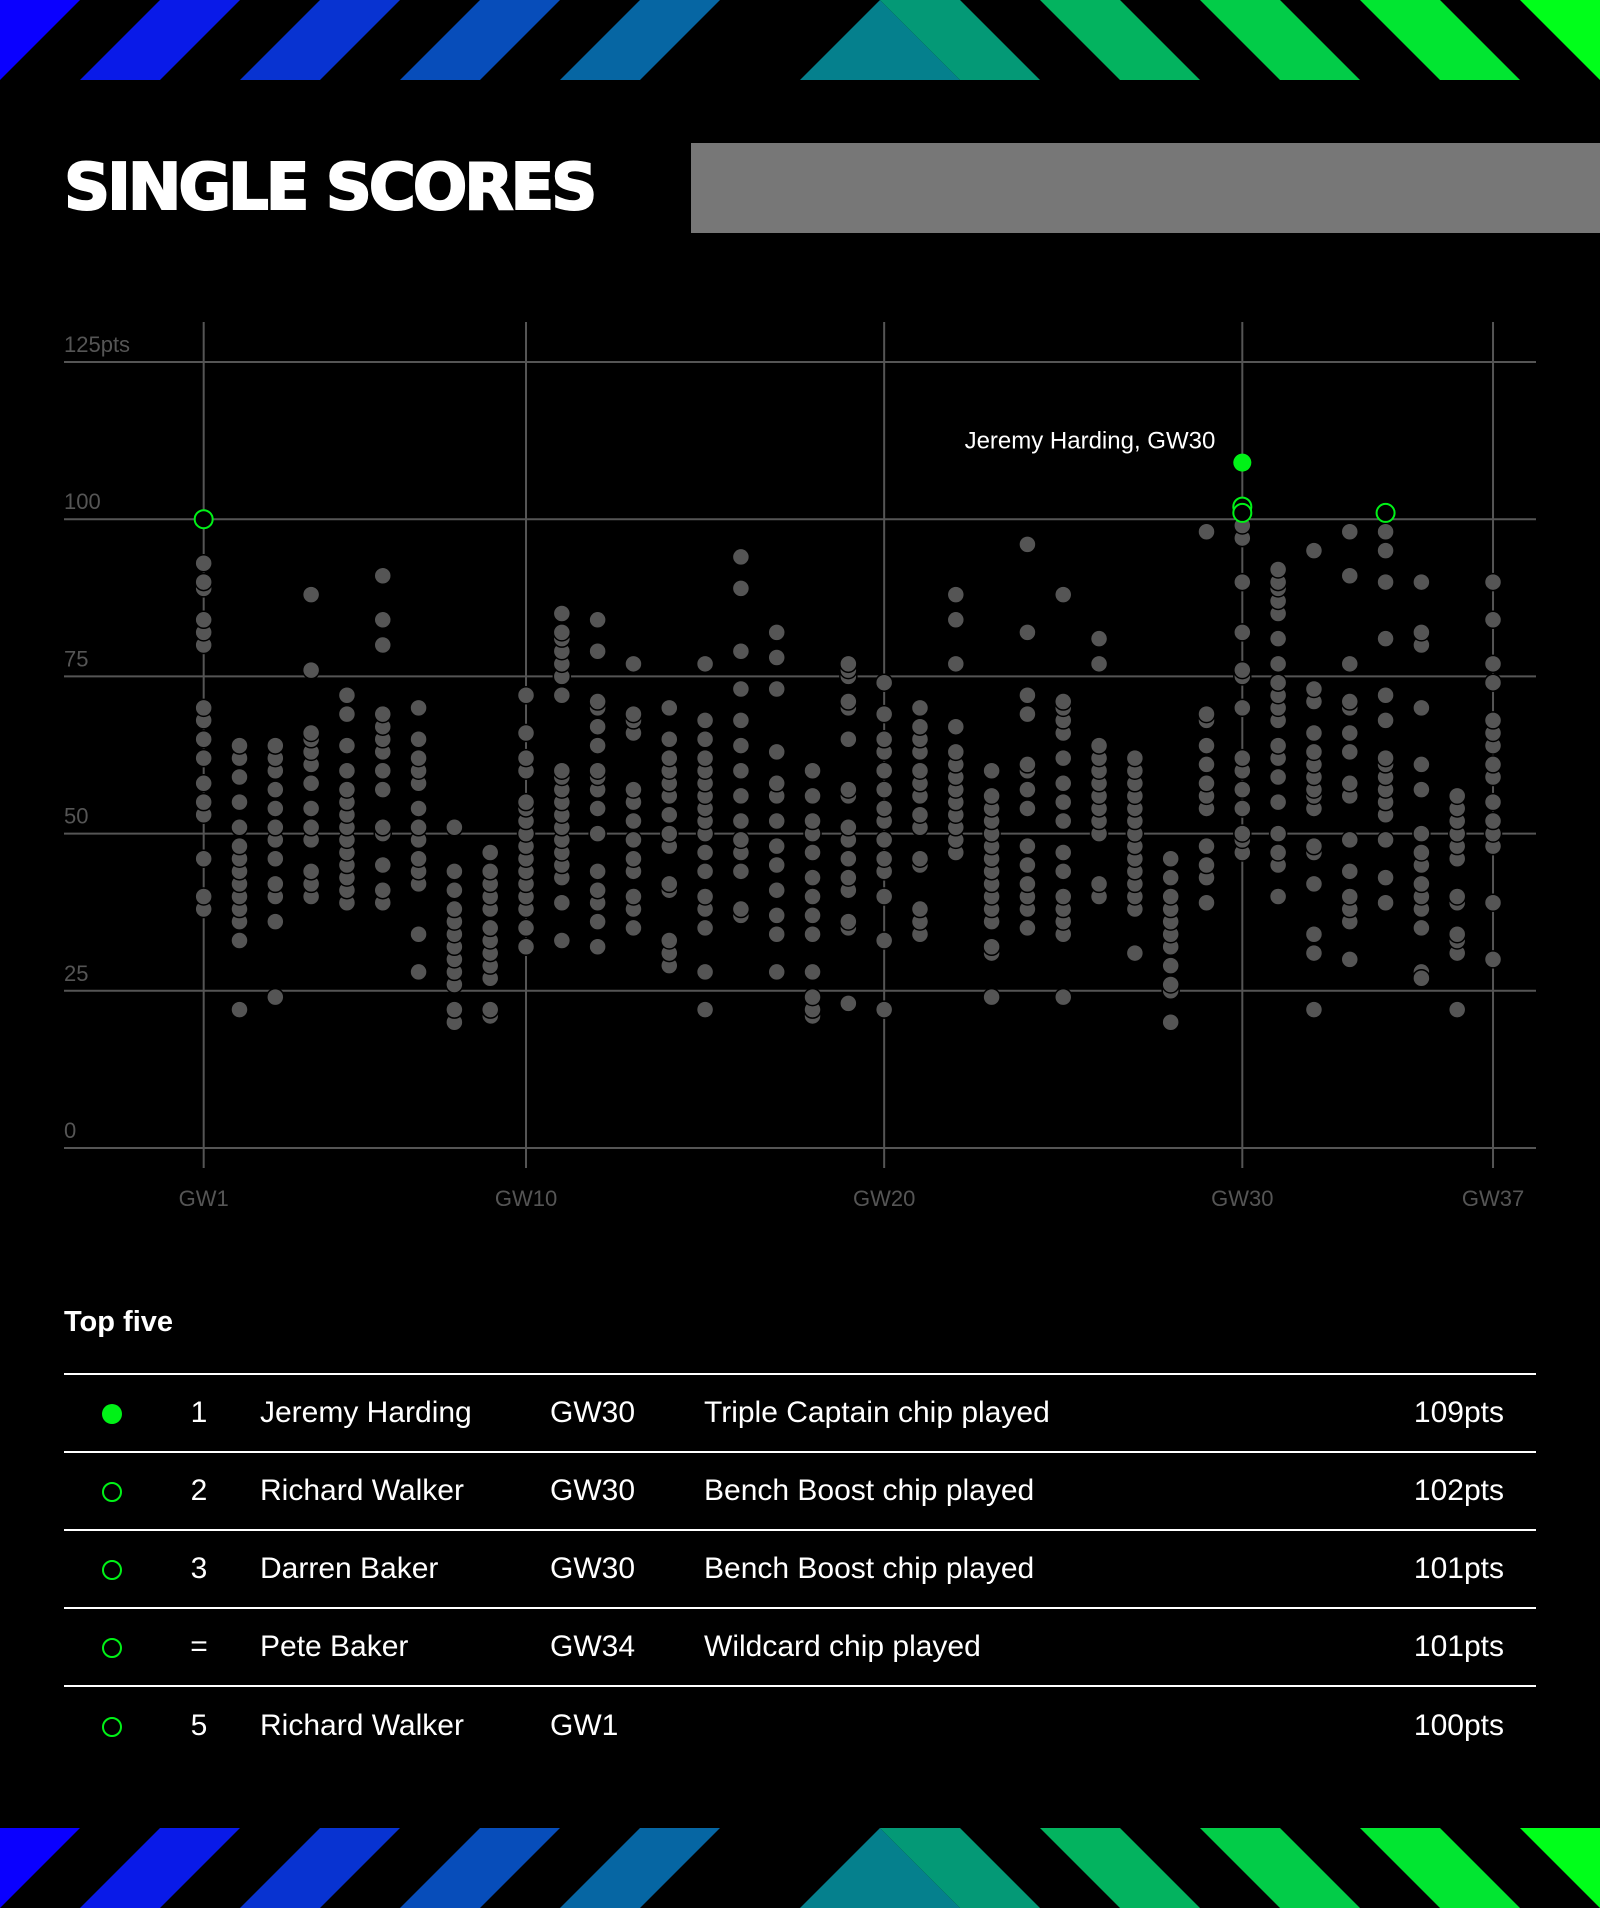  I want to click on gameweek: GW34, so click(593, 1646).